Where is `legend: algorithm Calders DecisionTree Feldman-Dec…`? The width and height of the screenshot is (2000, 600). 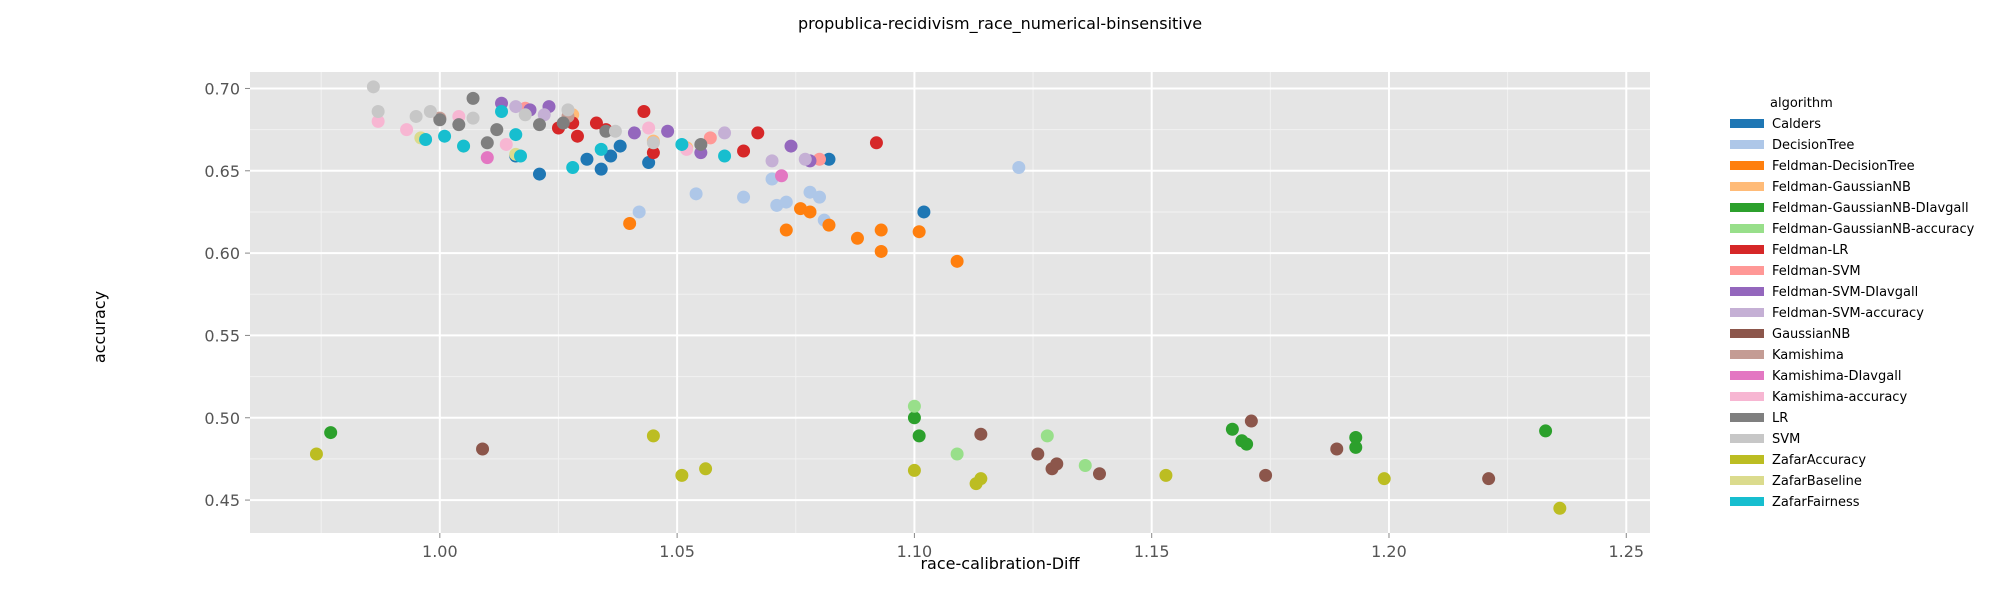
legend: algorithm Calders DecisionTree Feldman-Dec… is located at coordinates (1852, 303).